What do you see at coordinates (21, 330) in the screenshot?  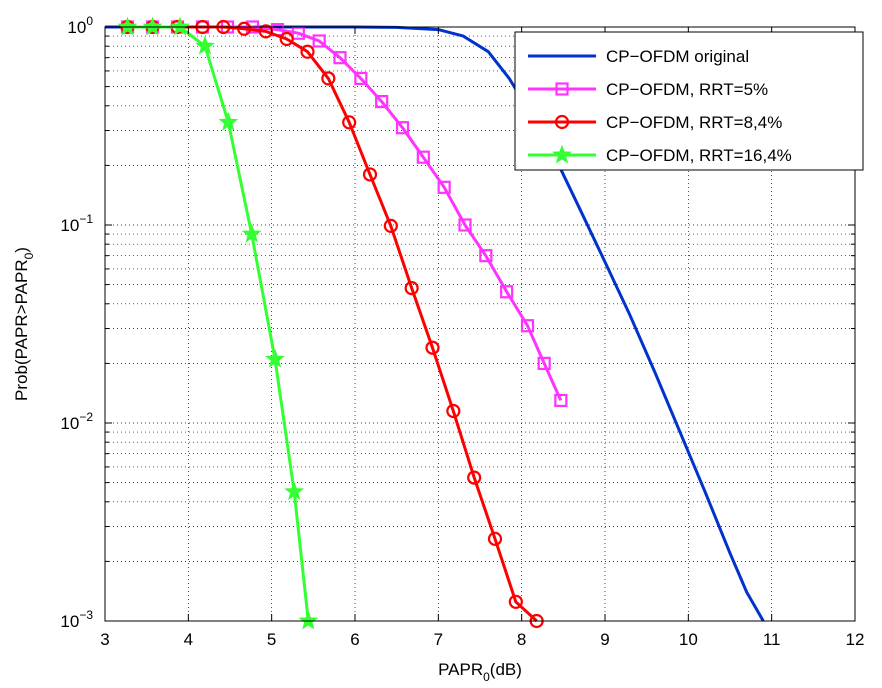 I see `y-axis-label-main: Prob(PAPR>PAPR` at bounding box center [21, 330].